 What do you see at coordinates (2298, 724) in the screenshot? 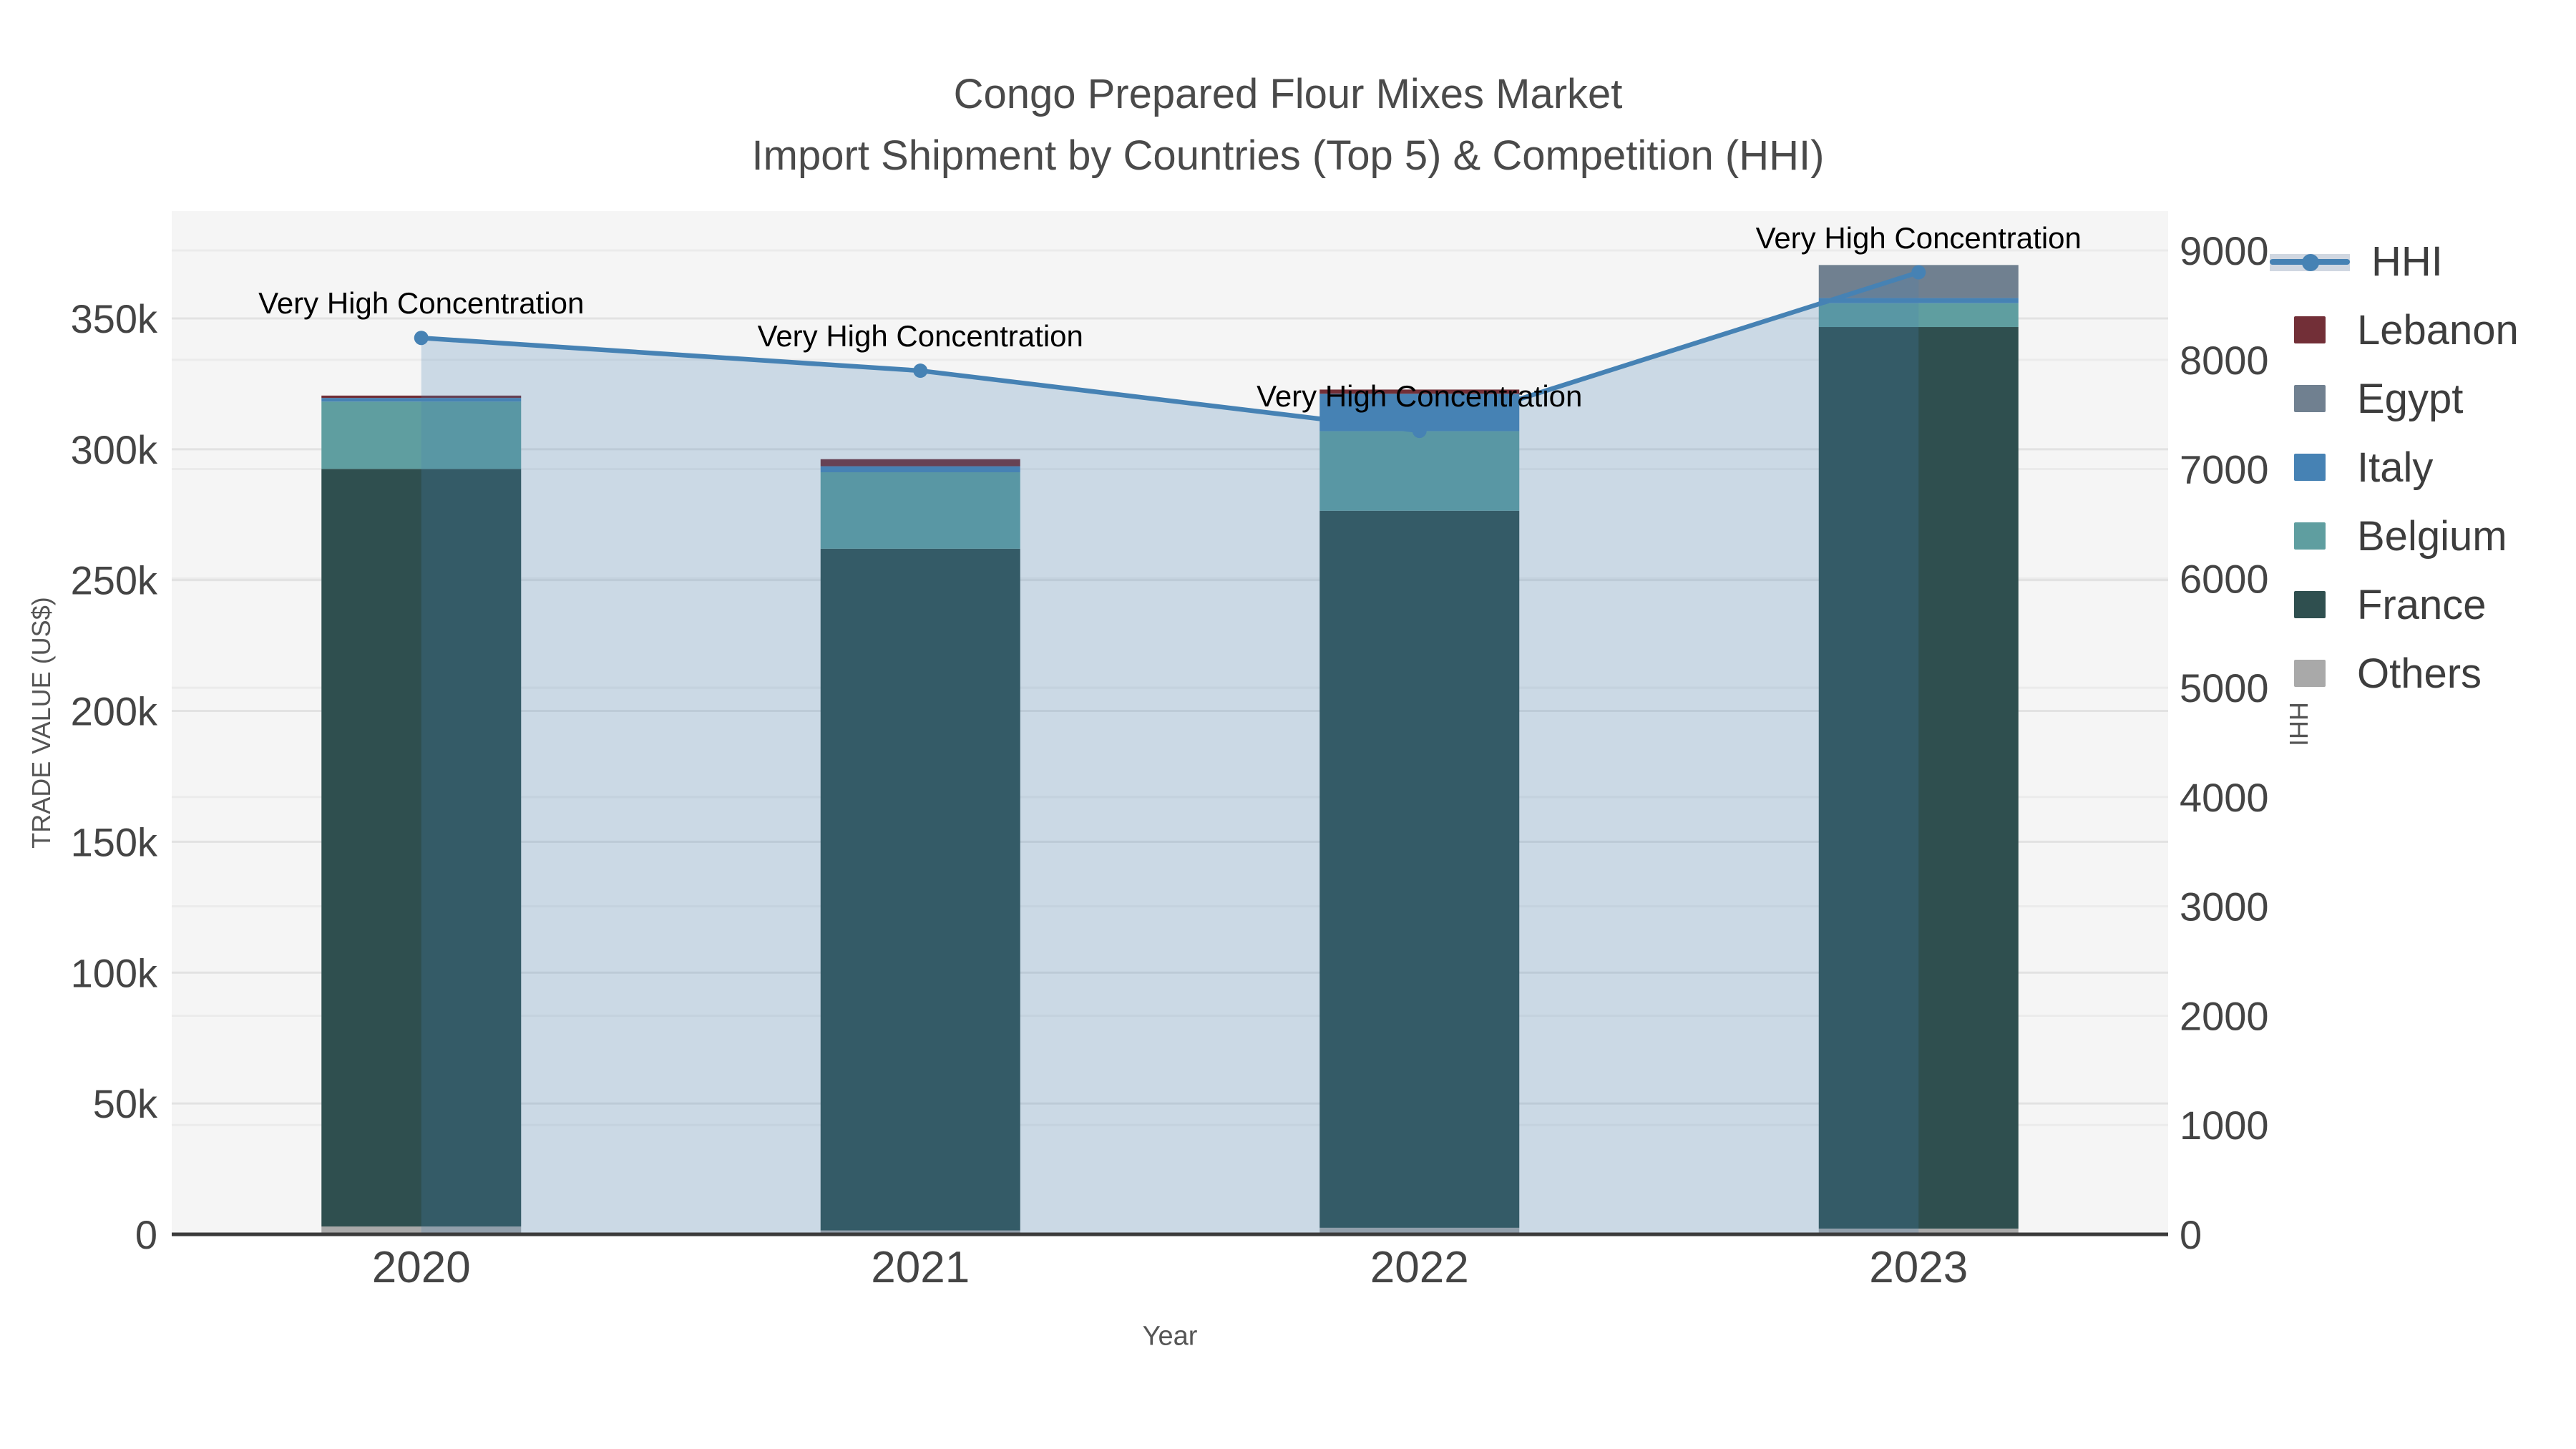
I see `y2-axis-title: HHI` at bounding box center [2298, 724].